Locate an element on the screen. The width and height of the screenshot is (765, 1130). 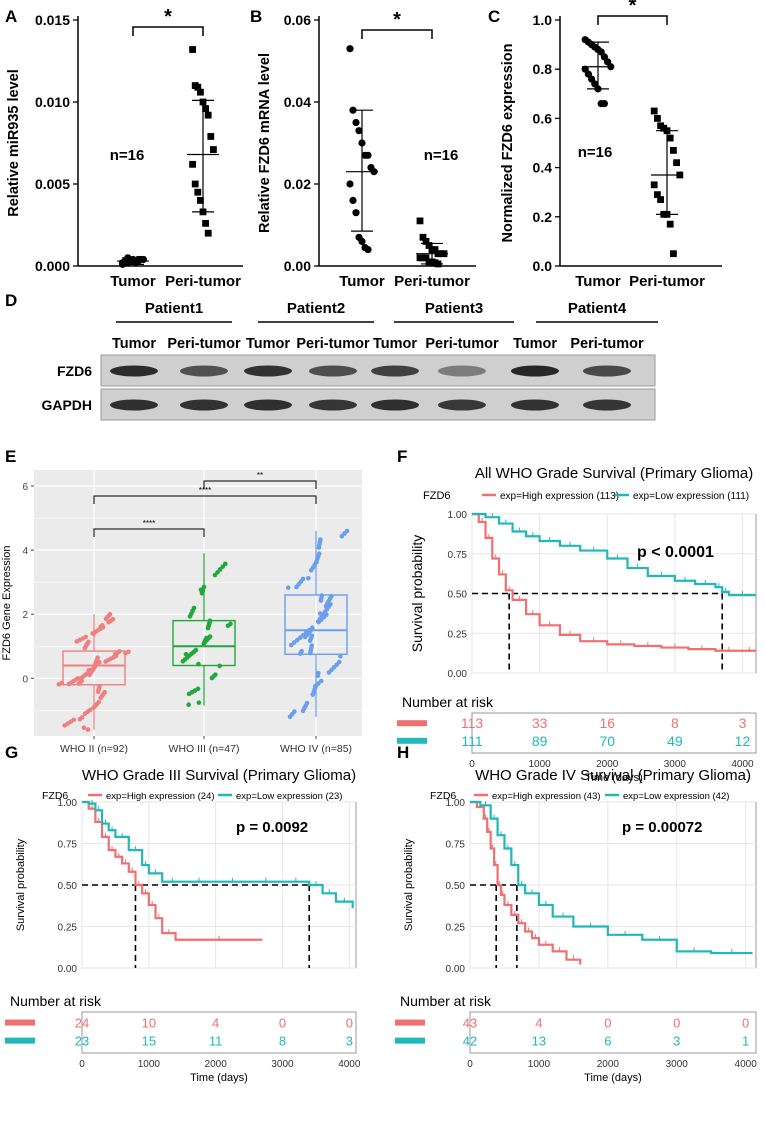
p-value: p = 0.00072 is located at coordinates (662, 827).